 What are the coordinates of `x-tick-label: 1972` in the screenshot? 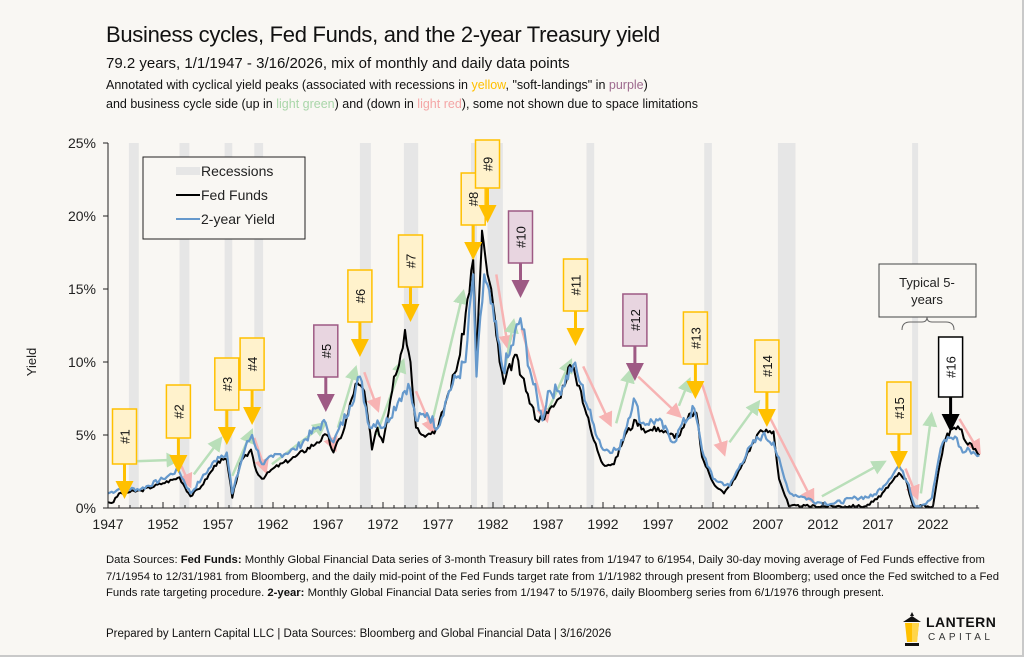 It's located at (382, 524).